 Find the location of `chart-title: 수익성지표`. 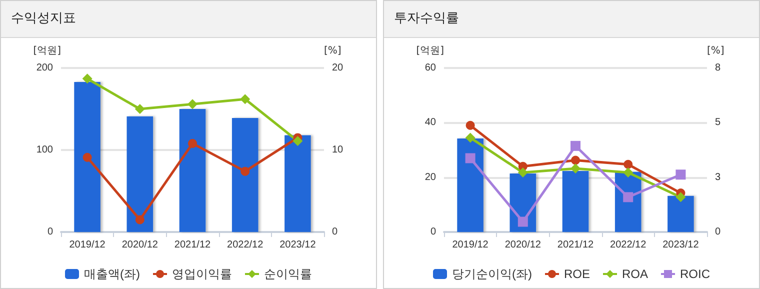

chart-title: 수익성지표 is located at coordinates (188, 19).